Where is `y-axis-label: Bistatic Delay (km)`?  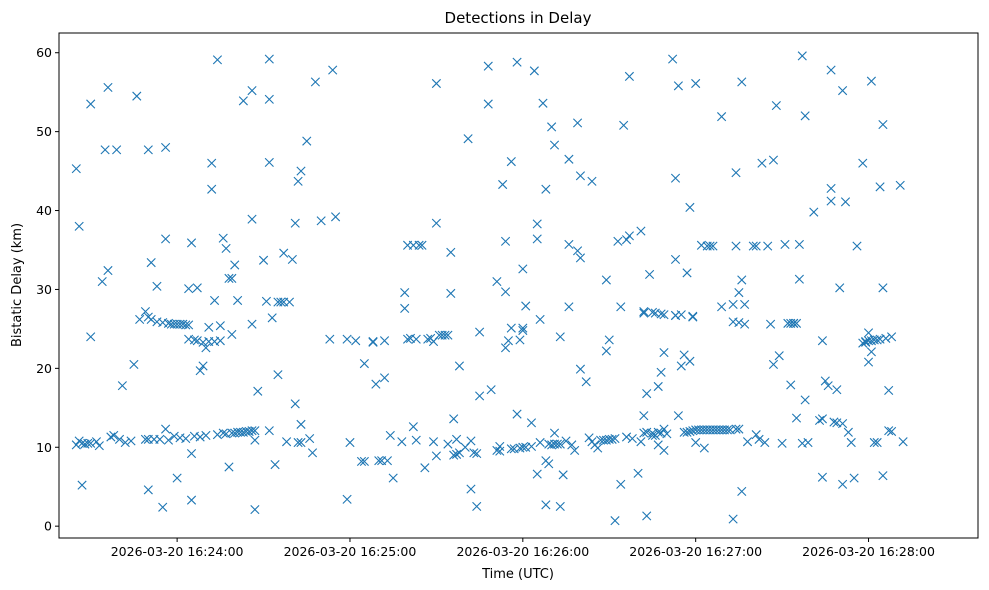
y-axis-label: Bistatic Delay (km) is located at coordinates (17, 285).